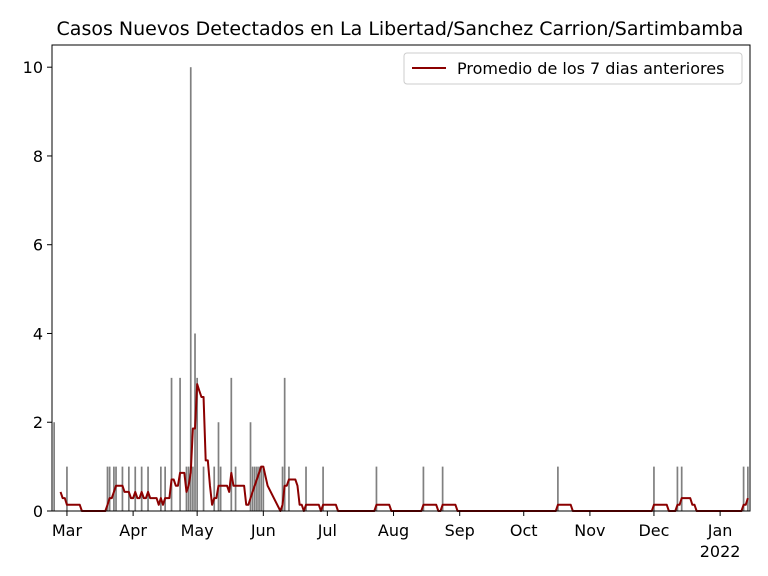 This screenshot has height=576, width=768. I want to click on x-tick-label-10: Jan 2022, so click(720, 541).